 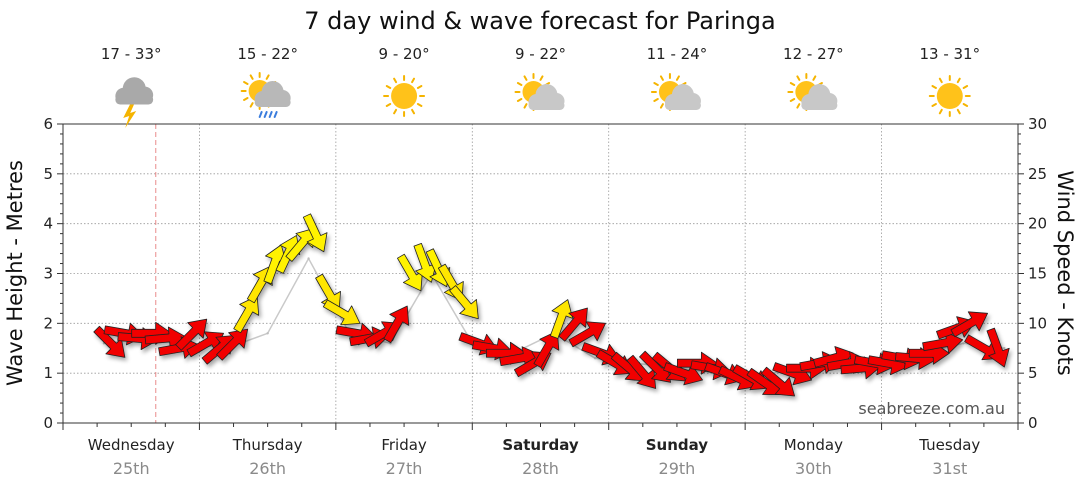 I want to click on y-tick-label-left: 3, so click(x=48, y=274).